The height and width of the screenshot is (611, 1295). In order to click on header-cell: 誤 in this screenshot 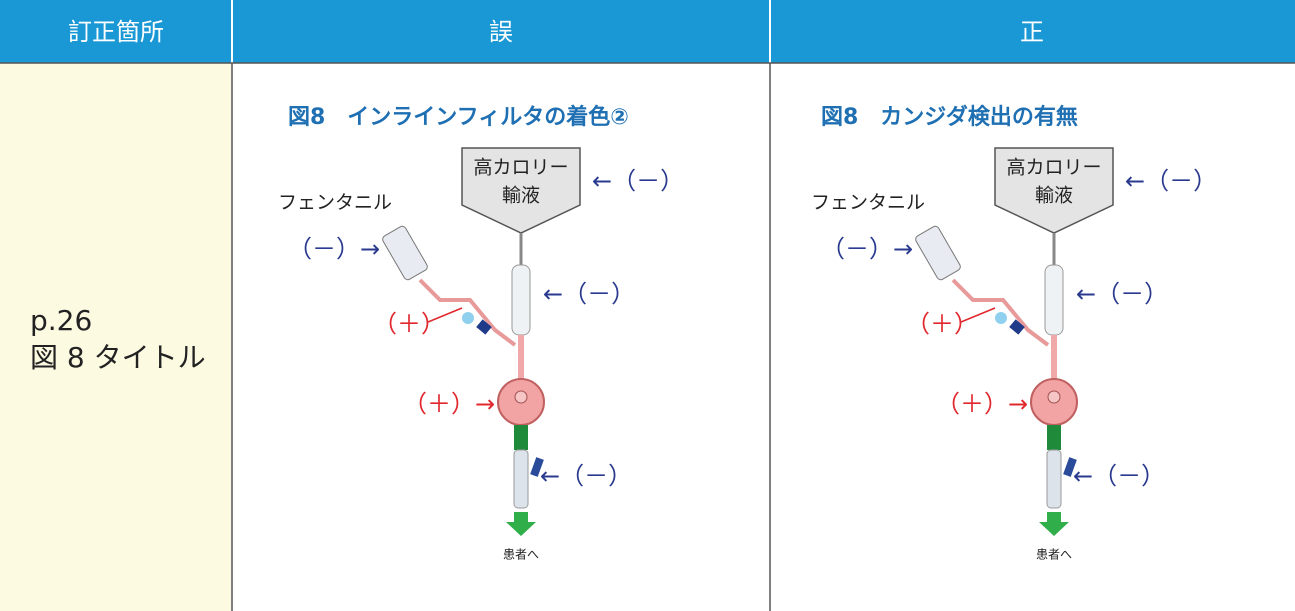, I will do `click(501, 32)`.